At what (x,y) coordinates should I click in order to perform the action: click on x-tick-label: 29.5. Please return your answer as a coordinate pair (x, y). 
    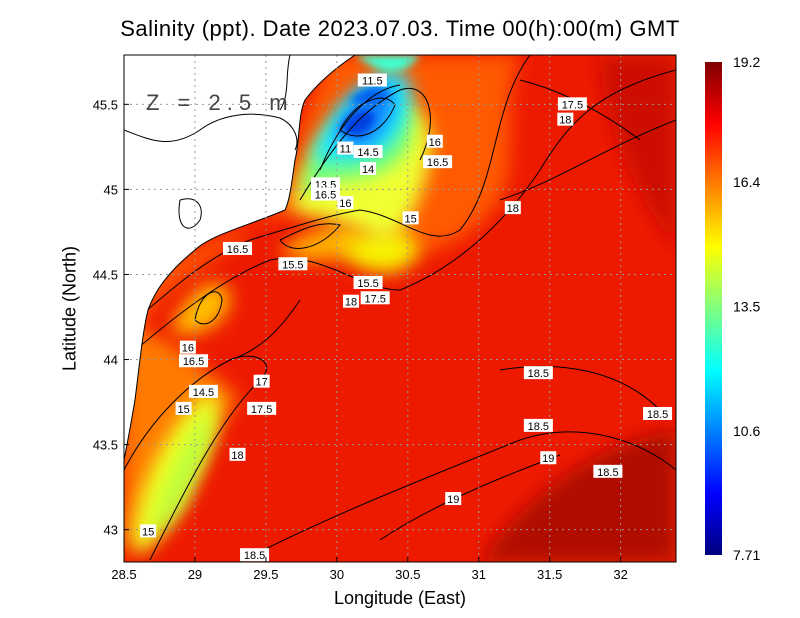
    Looking at the image, I should click on (265, 574).